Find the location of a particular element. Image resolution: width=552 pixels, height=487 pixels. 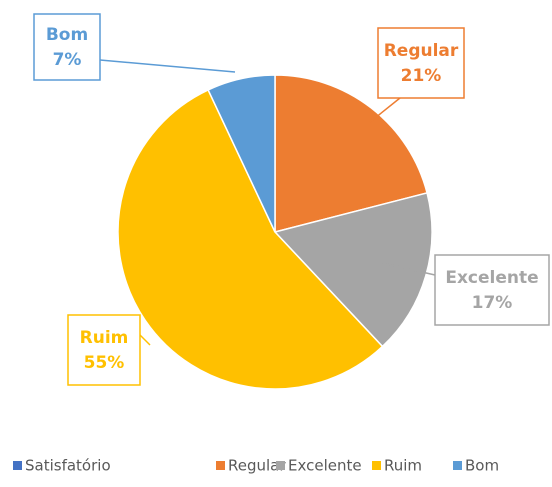

data-label: 7% is located at coordinates (67, 60).